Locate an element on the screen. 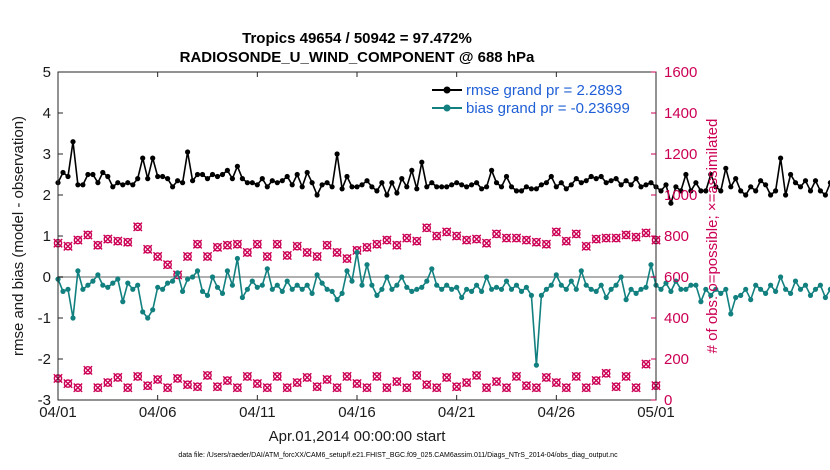 The height and width of the screenshot is (470, 830). y-right-tick-label: 200 is located at coordinates (676, 359).